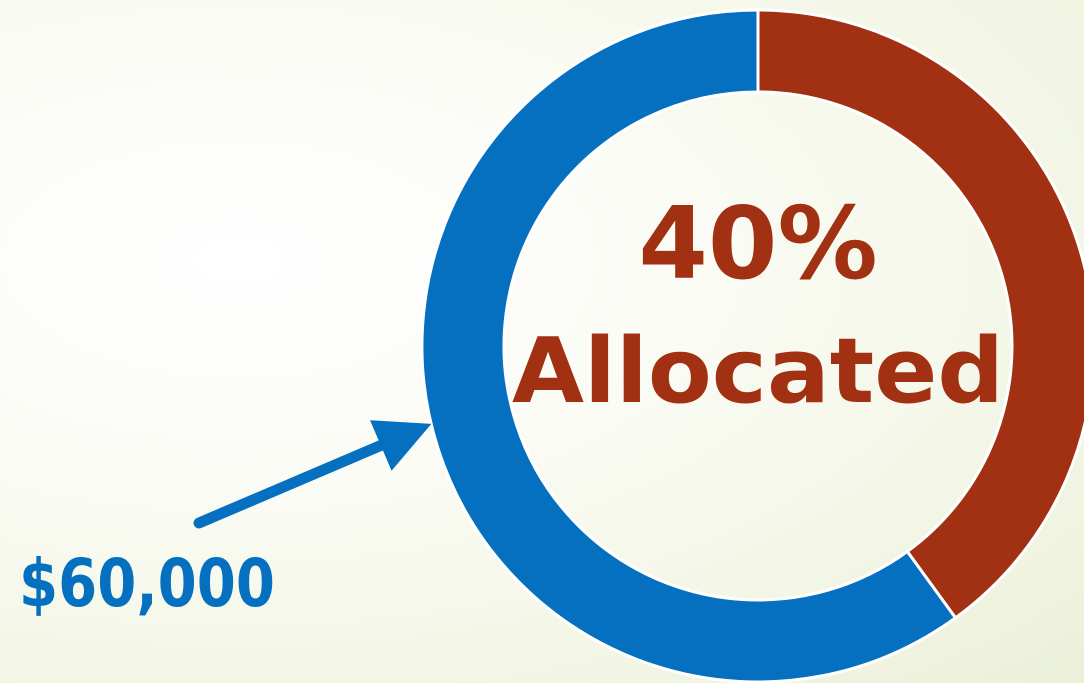 The width and height of the screenshot is (1084, 683). I want to click on center-allocated-label: Allocated, so click(758, 371).